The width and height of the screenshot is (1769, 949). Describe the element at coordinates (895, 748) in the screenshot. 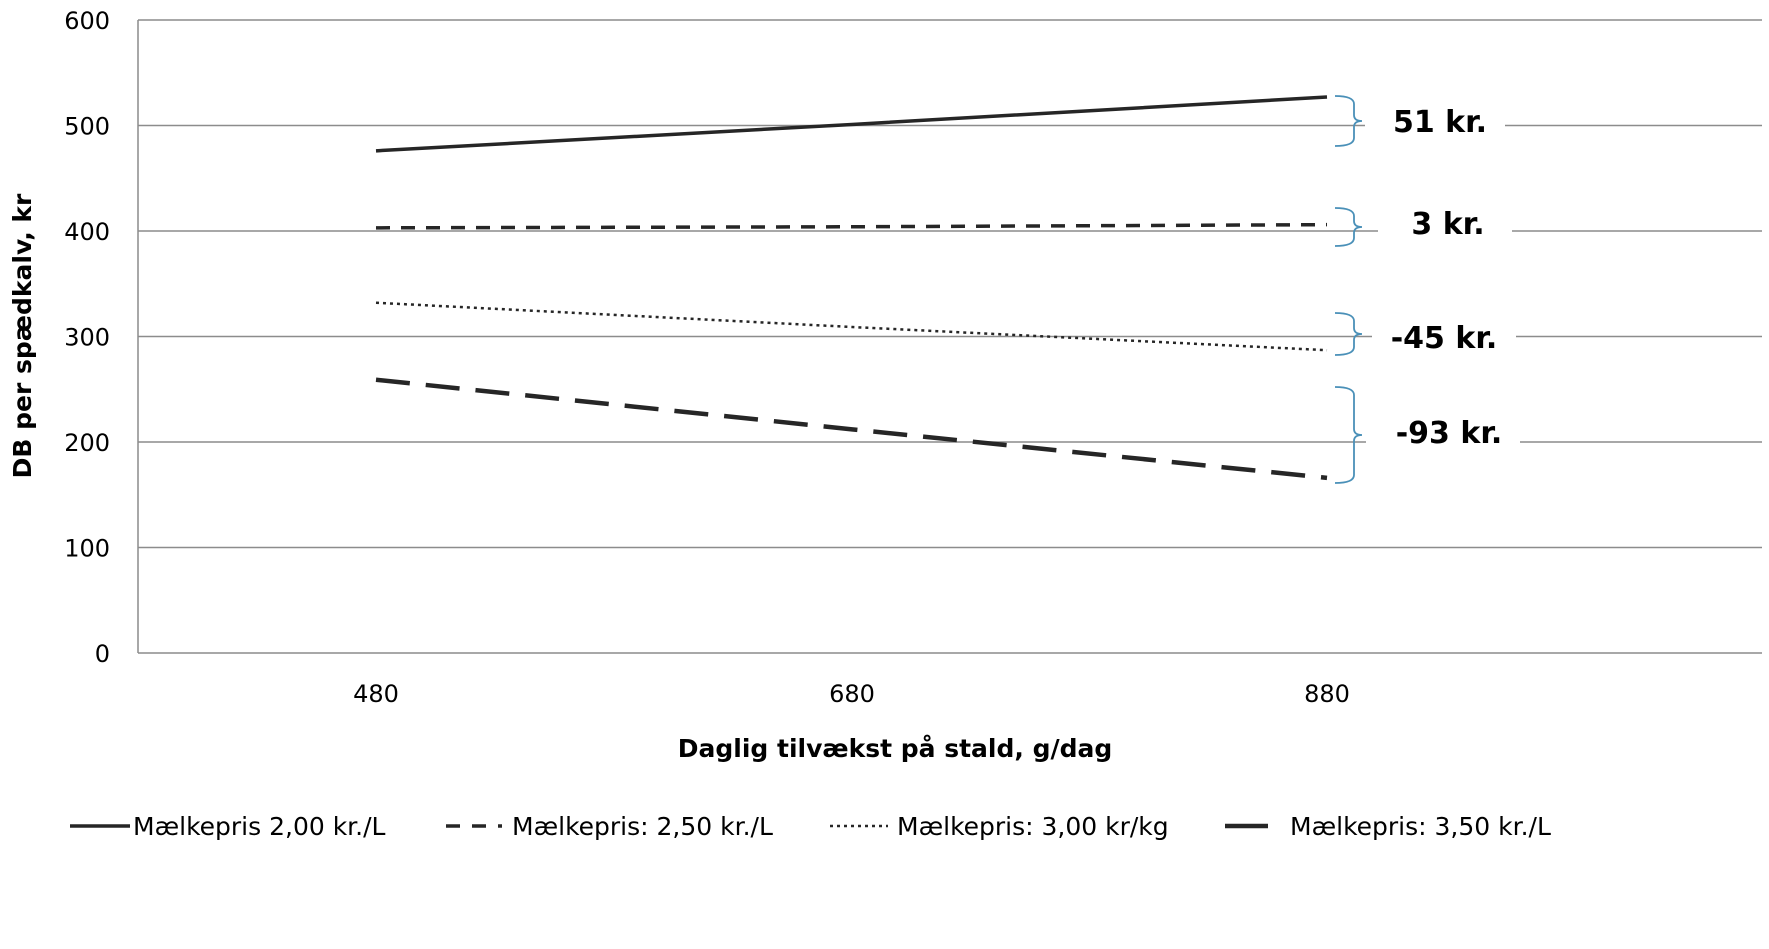

I see `x-axis-title: Daglig tilvækst på stald, g/dag` at that location.